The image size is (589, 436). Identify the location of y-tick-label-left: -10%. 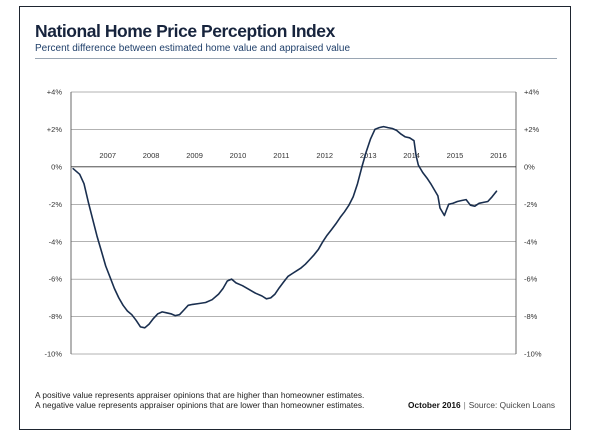
(53, 354).